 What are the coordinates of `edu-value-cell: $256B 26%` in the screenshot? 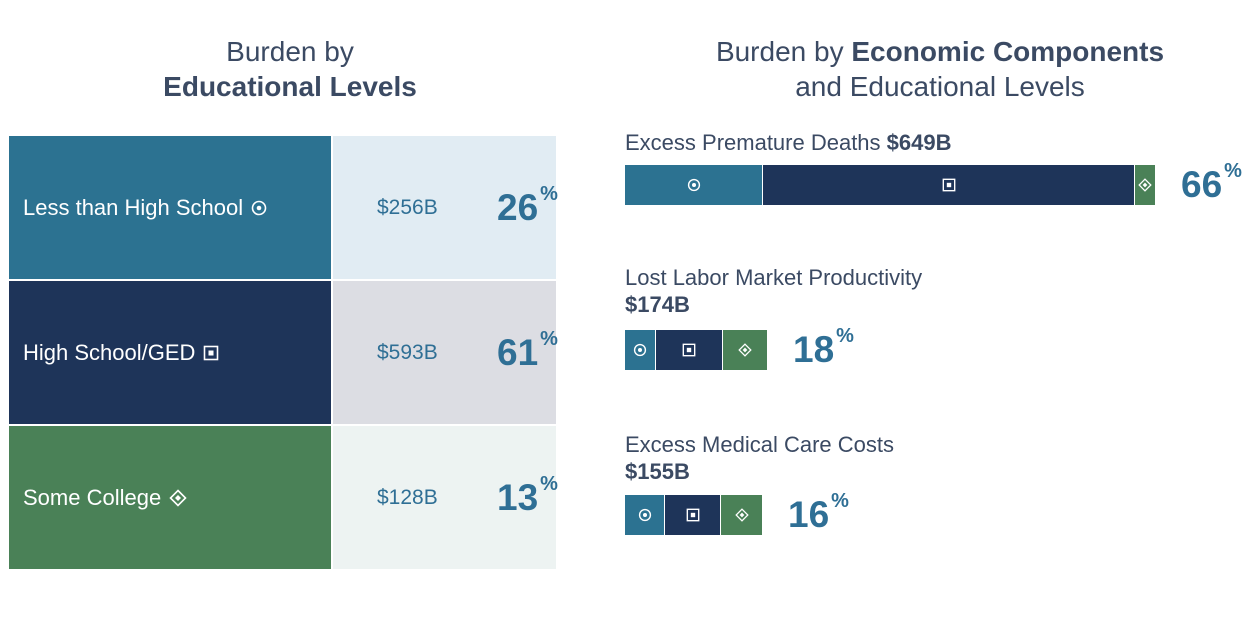 It's located at (445, 207).